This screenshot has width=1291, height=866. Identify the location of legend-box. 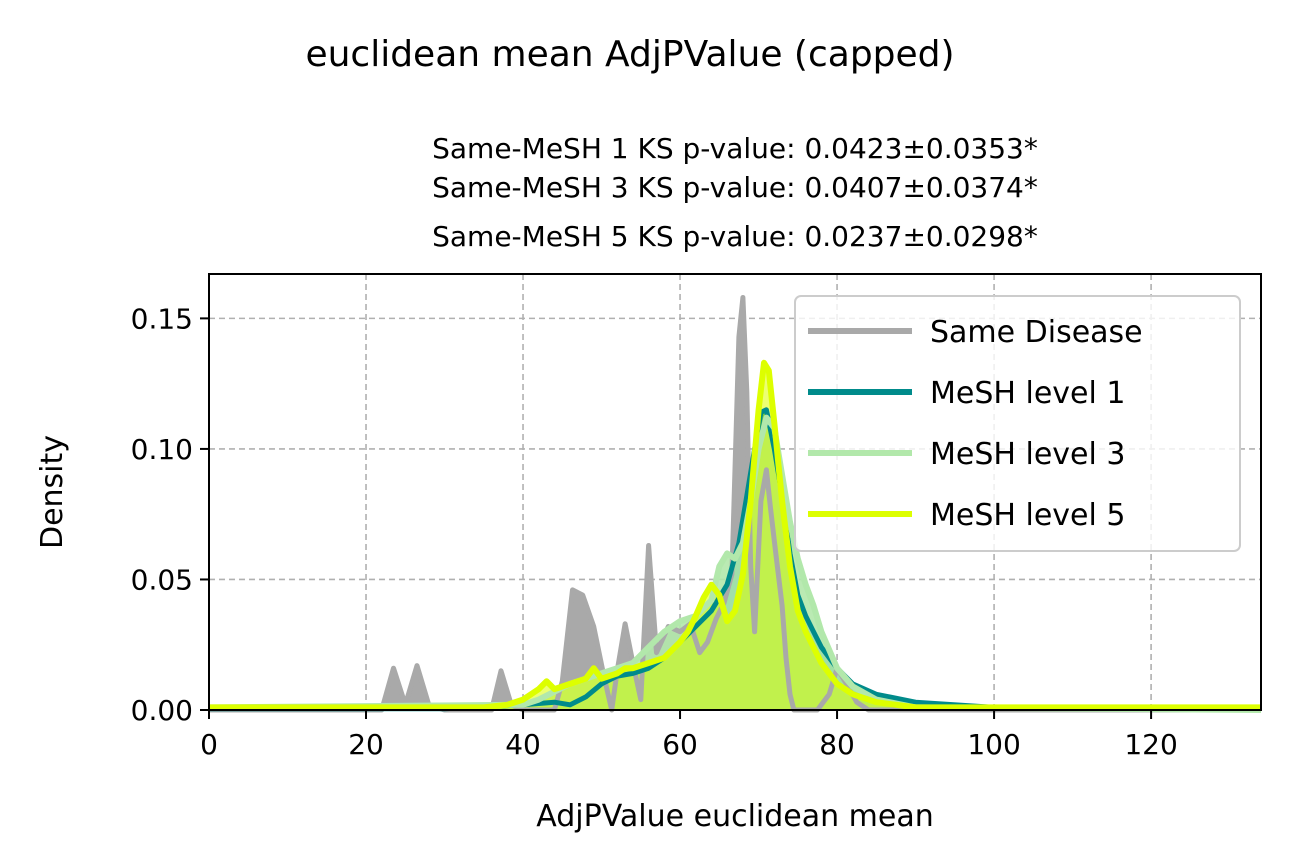
(1017, 423).